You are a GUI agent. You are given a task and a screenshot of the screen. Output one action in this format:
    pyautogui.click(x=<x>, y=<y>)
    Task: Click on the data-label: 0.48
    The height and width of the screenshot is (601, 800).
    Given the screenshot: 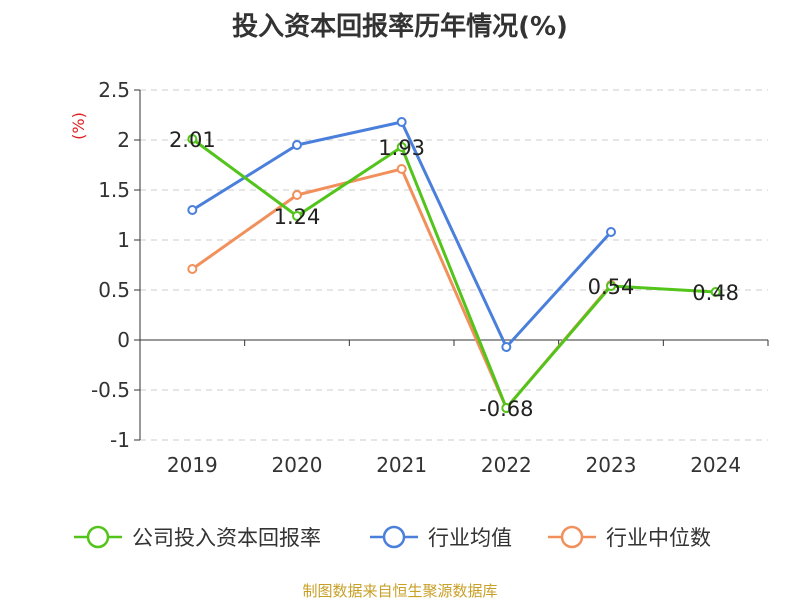 What is the action you would take?
    pyautogui.click(x=715, y=293)
    